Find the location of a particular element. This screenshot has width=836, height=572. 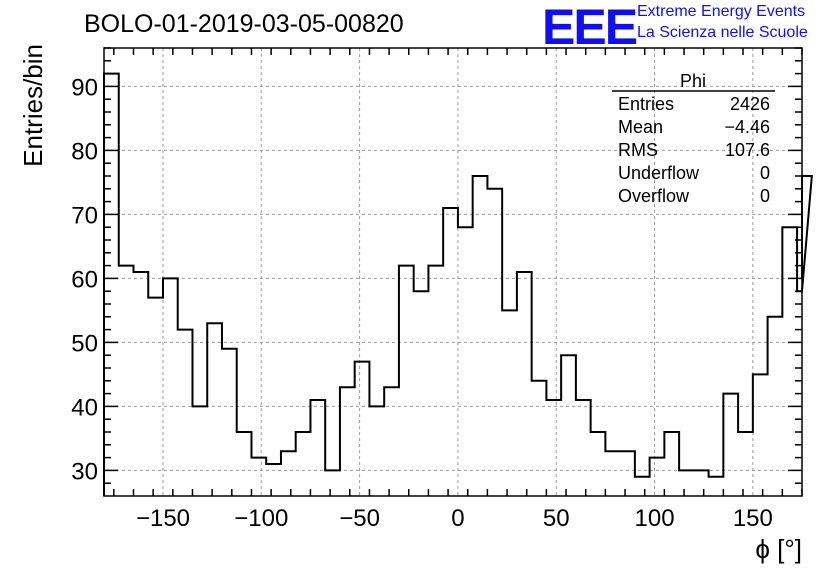

y-tick-label: 90 is located at coordinates (84, 87).